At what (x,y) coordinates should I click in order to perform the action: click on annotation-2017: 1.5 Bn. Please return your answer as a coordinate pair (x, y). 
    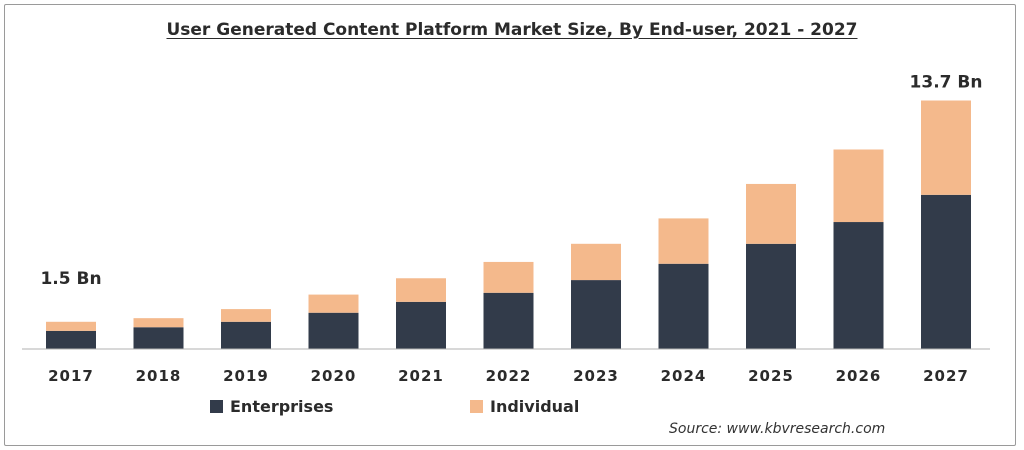
    Looking at the image, I should click on (70, 279).